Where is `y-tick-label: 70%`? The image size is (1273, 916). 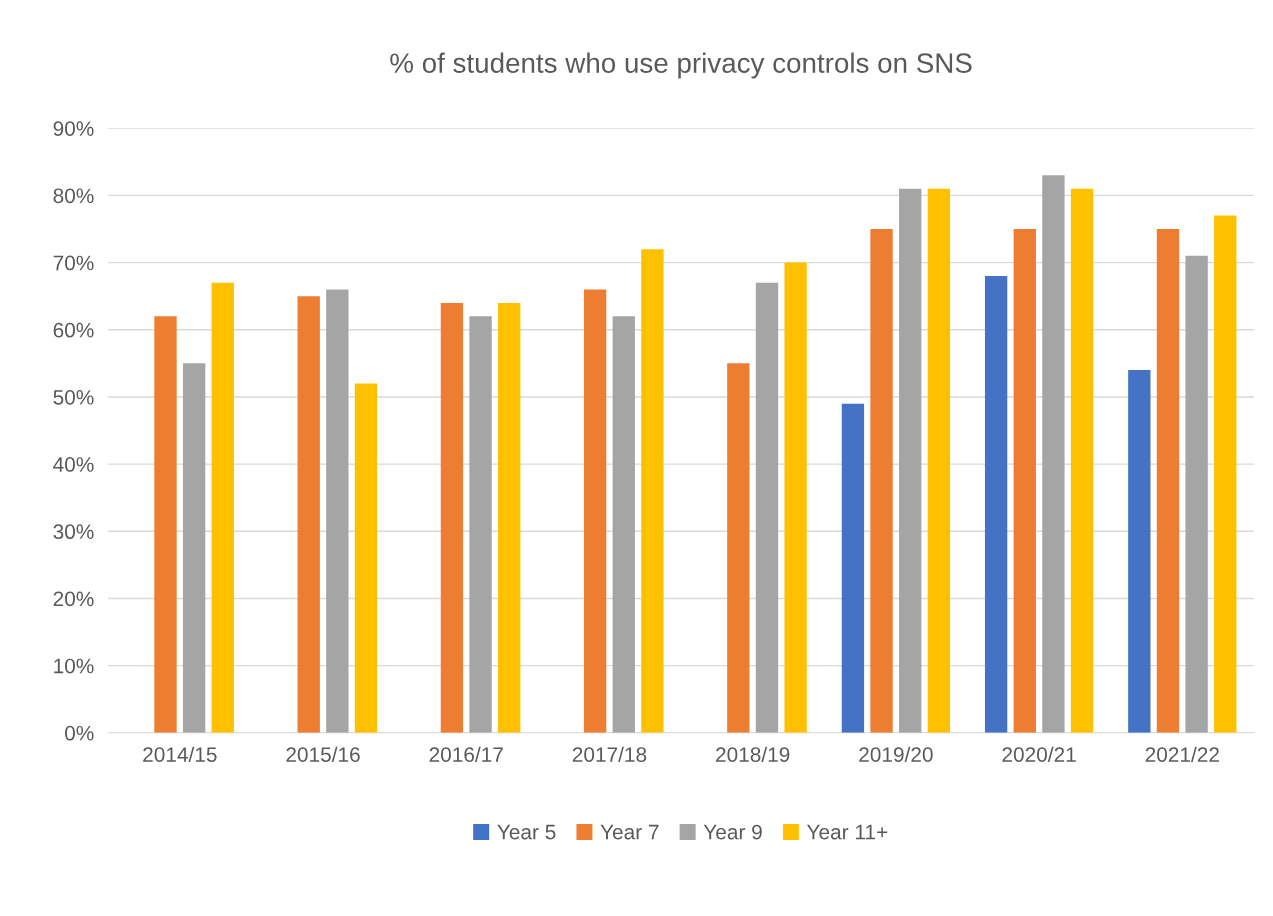 y-tick-label: 70% is located at coordinates (73, 263).